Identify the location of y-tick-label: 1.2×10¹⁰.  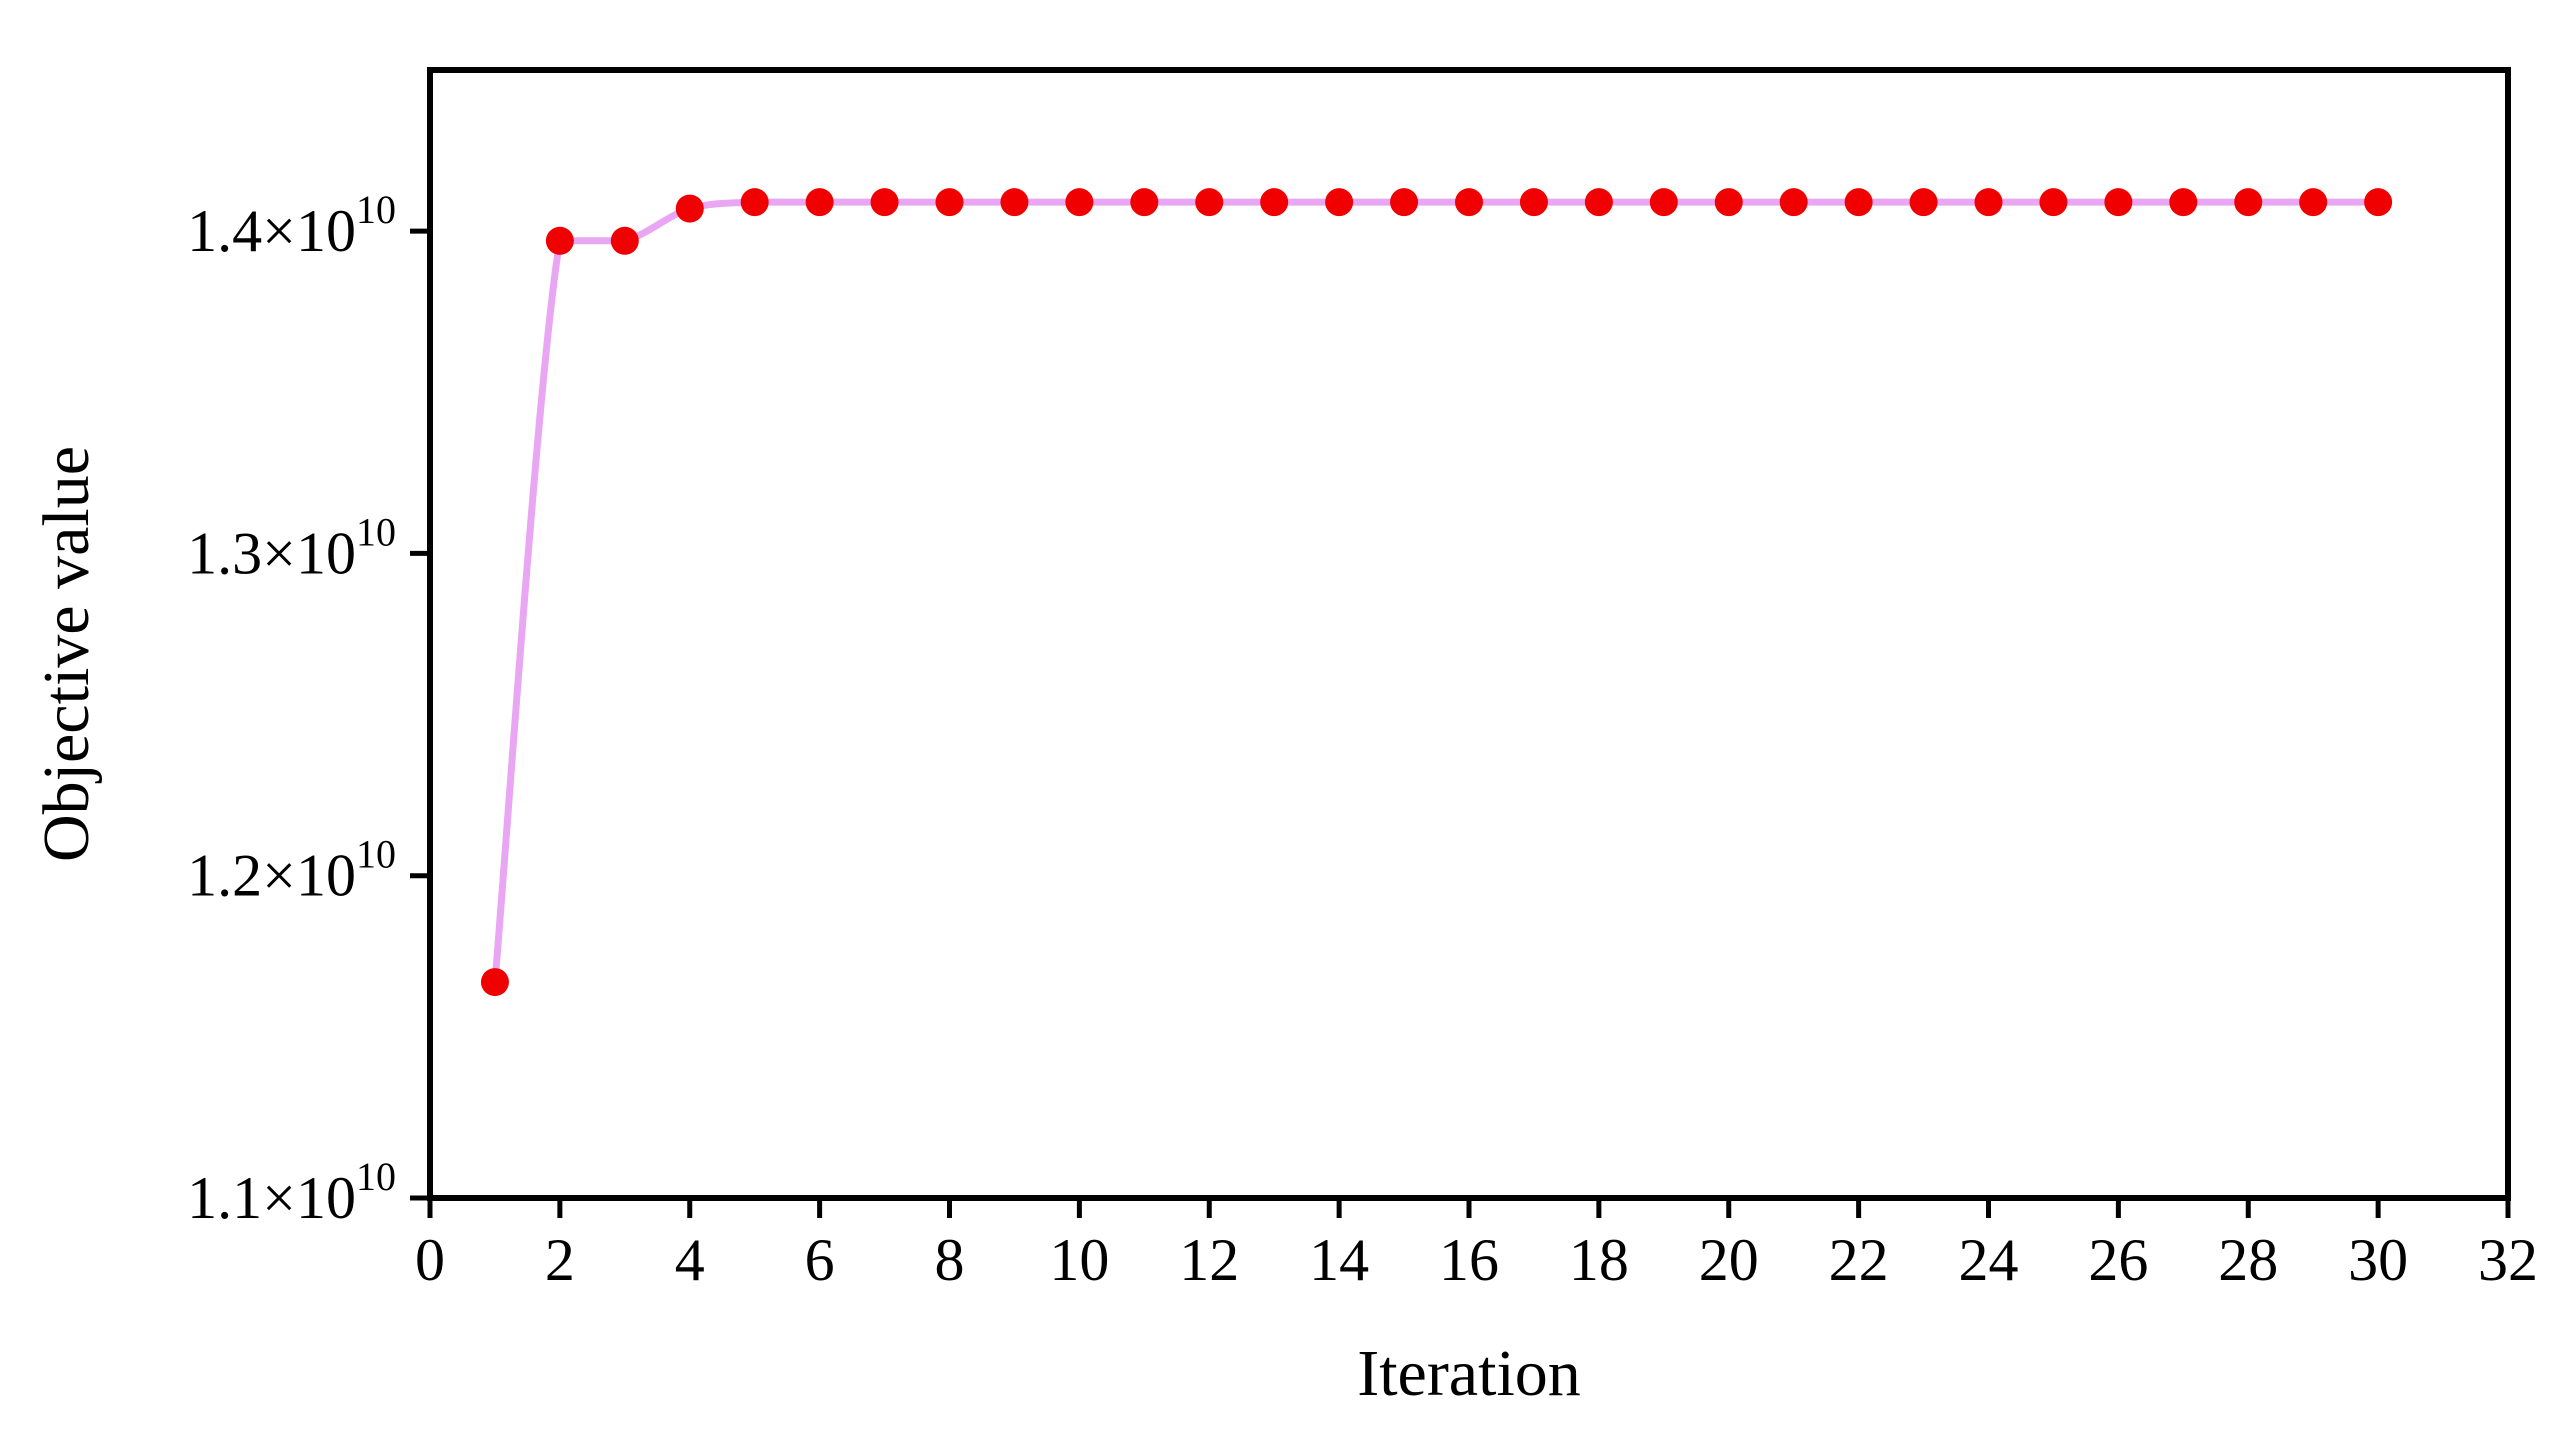
(291, 870).